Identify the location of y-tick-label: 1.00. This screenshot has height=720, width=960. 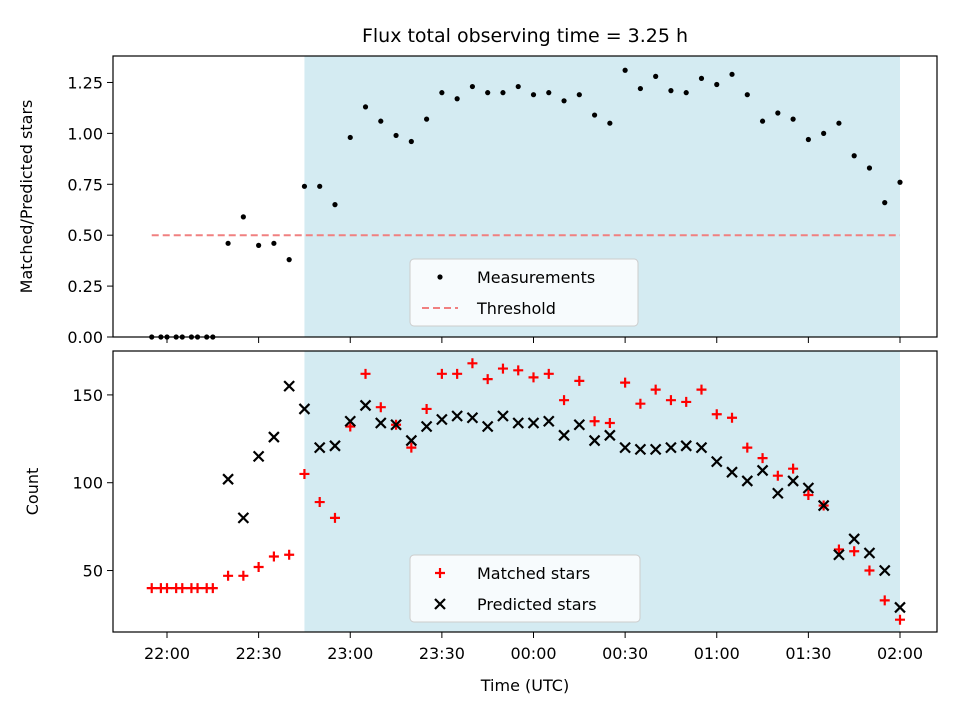
(85, 133).